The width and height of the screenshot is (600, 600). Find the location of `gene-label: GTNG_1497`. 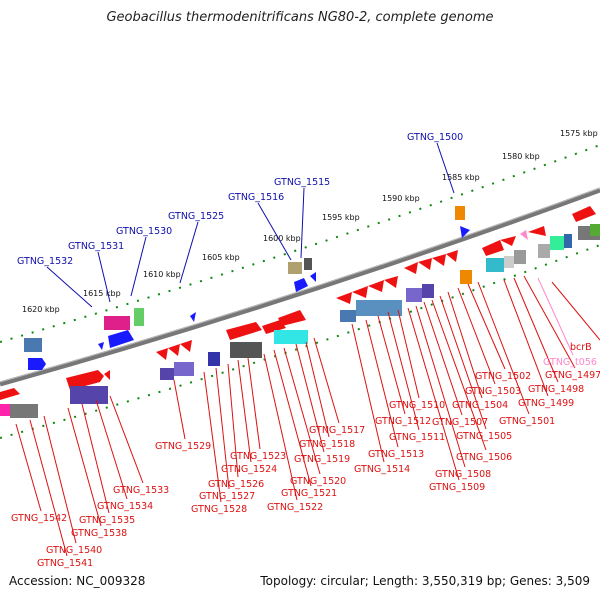

gene-label: GTNG_1497 is located at coordinates (572, 375).